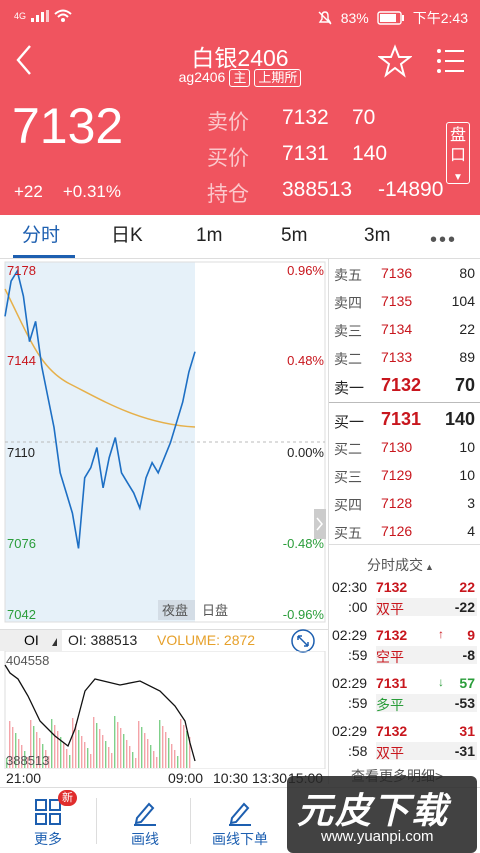  I want to click on oi-max-label: 404558, so click(27, 660).